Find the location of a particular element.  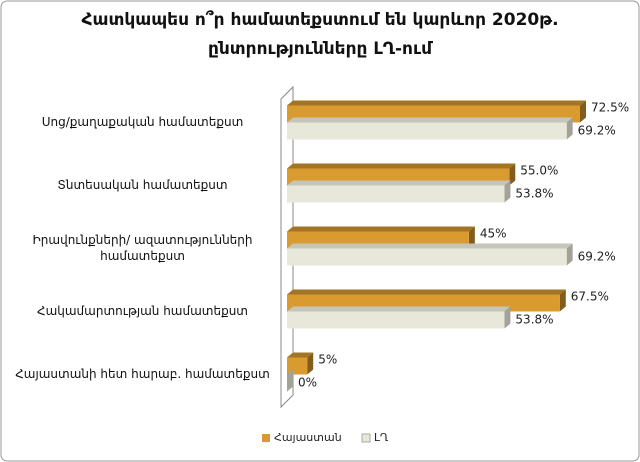

value-label: 45% is located at coordinates (493, 234).